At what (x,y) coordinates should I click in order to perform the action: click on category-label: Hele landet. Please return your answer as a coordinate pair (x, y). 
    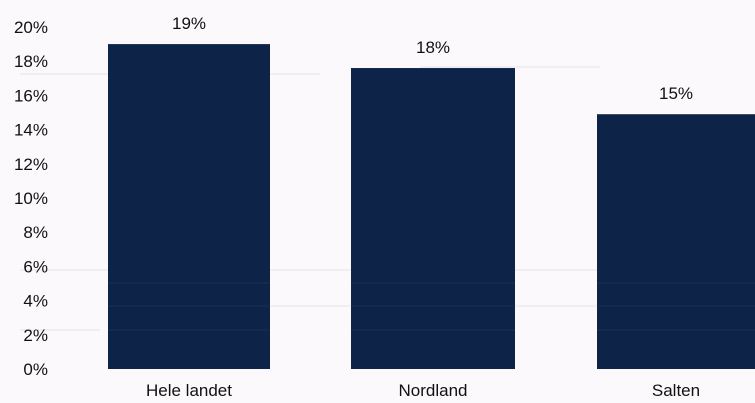
    Looking at the image, I should click on (189, 390).